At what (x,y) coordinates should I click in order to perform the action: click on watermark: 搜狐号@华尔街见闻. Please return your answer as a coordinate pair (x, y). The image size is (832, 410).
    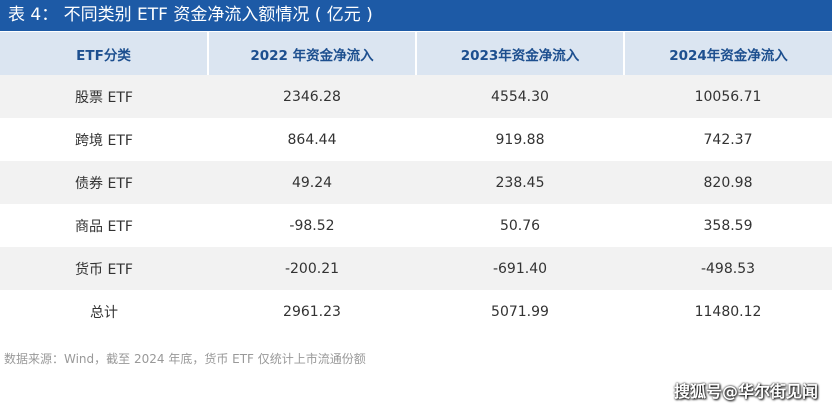
    Looking at the image, I should click on (745, 391).